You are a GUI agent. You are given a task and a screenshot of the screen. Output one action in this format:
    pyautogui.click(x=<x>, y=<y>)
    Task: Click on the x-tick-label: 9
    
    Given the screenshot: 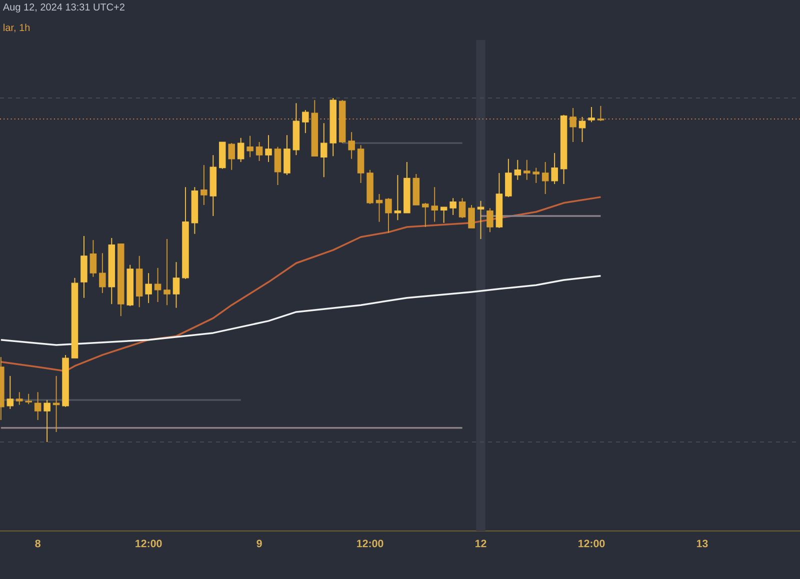 What is the action you would take?
    pyautogui.click(x=259, y=544)
    